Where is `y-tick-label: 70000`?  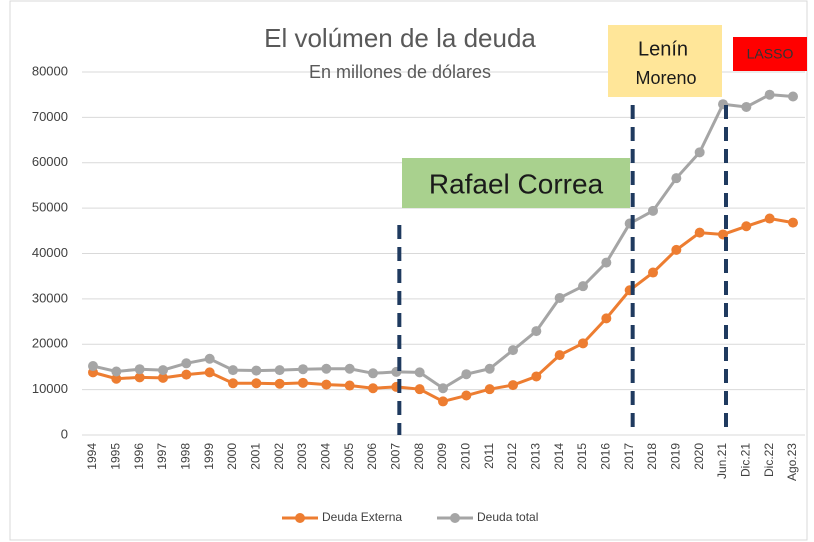
y-tick-label: 70000 is located at coordinates (50, 116).